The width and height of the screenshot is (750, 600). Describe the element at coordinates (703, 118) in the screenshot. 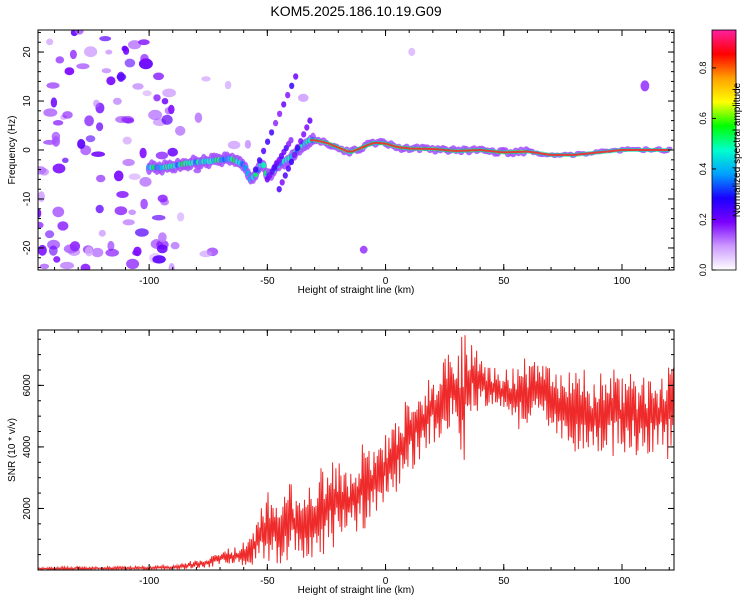

I see `colorbar-tick-label: 0.6` at that location.